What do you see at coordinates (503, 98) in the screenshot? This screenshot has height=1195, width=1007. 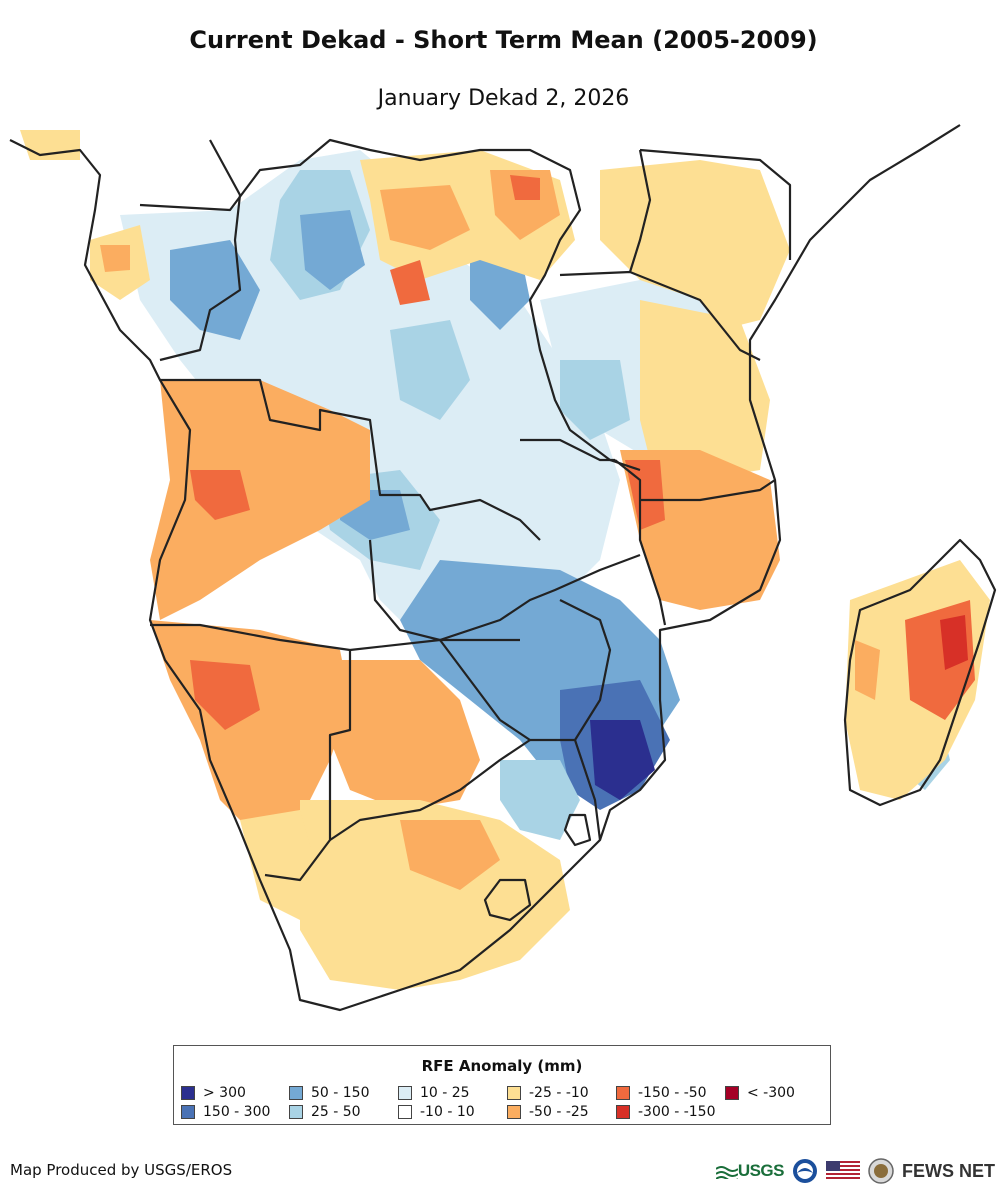 I see `map-subtitle: January Dekad 2, 2026` at bounding box center [503, 98].